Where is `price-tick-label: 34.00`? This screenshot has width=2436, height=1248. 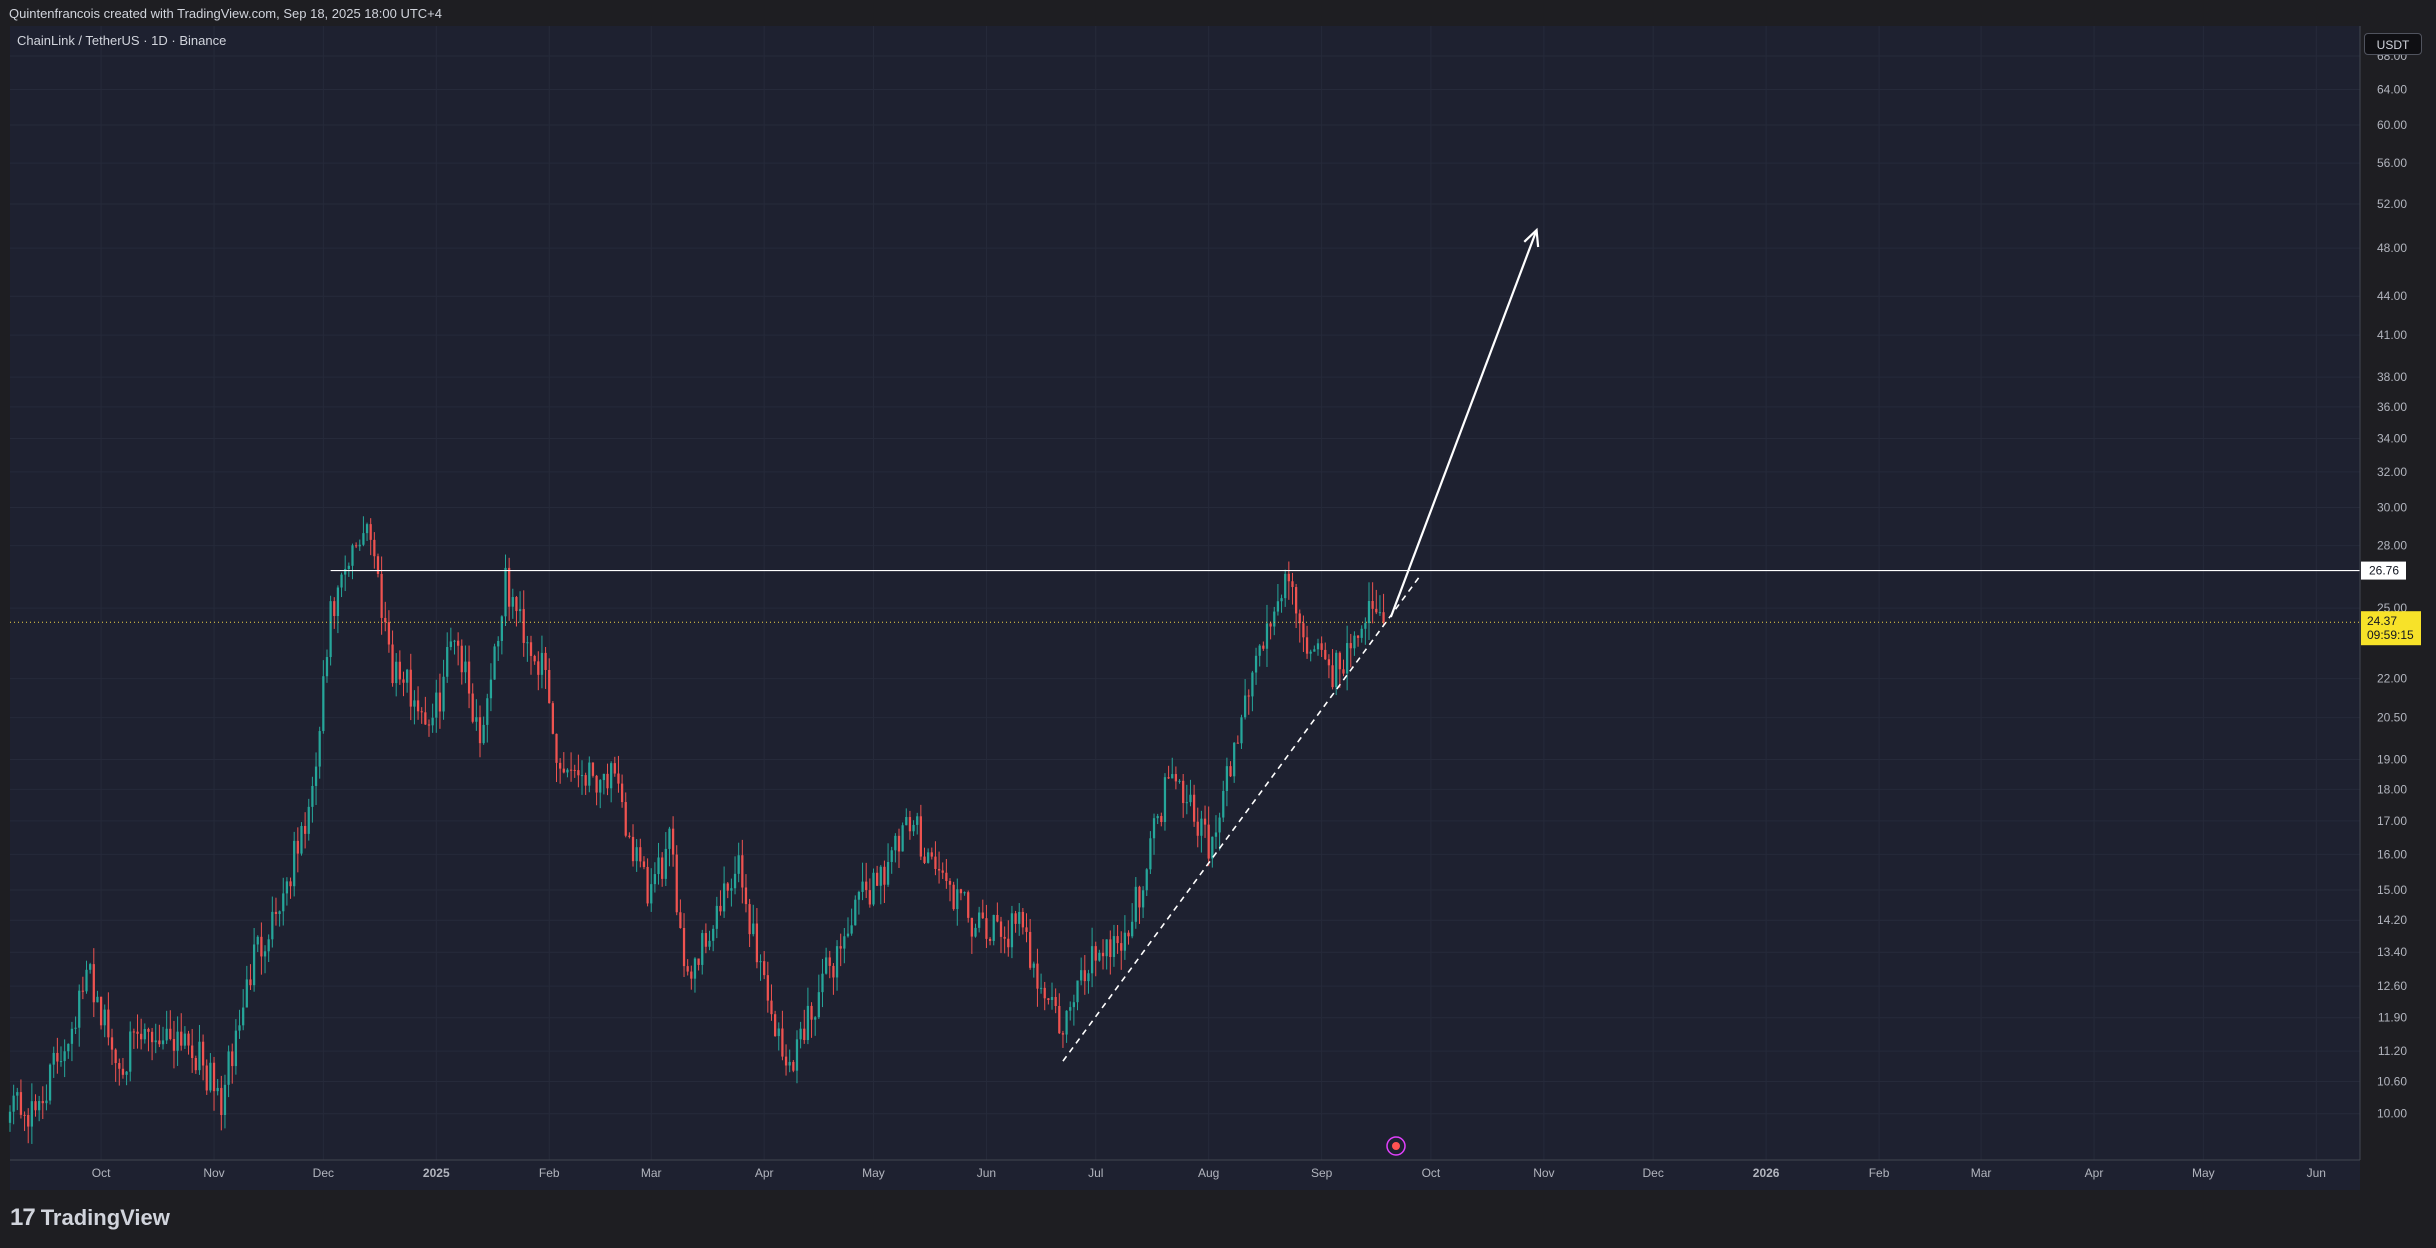
price-tick-label: 34.00 is located at coordinates (2392, 438).